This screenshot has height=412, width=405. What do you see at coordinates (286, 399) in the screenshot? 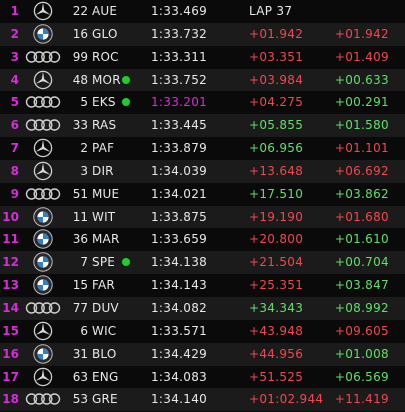
I see `gap-to-leader: +01:02.944` at bounding box center [286, 399].